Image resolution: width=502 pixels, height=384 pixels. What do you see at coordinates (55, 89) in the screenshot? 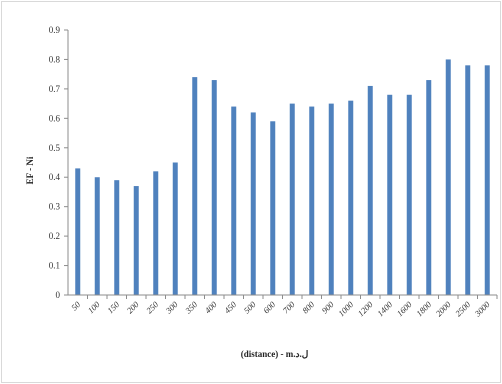
I see `y-tick-label: 0.7` at bounding box center [55, 89].